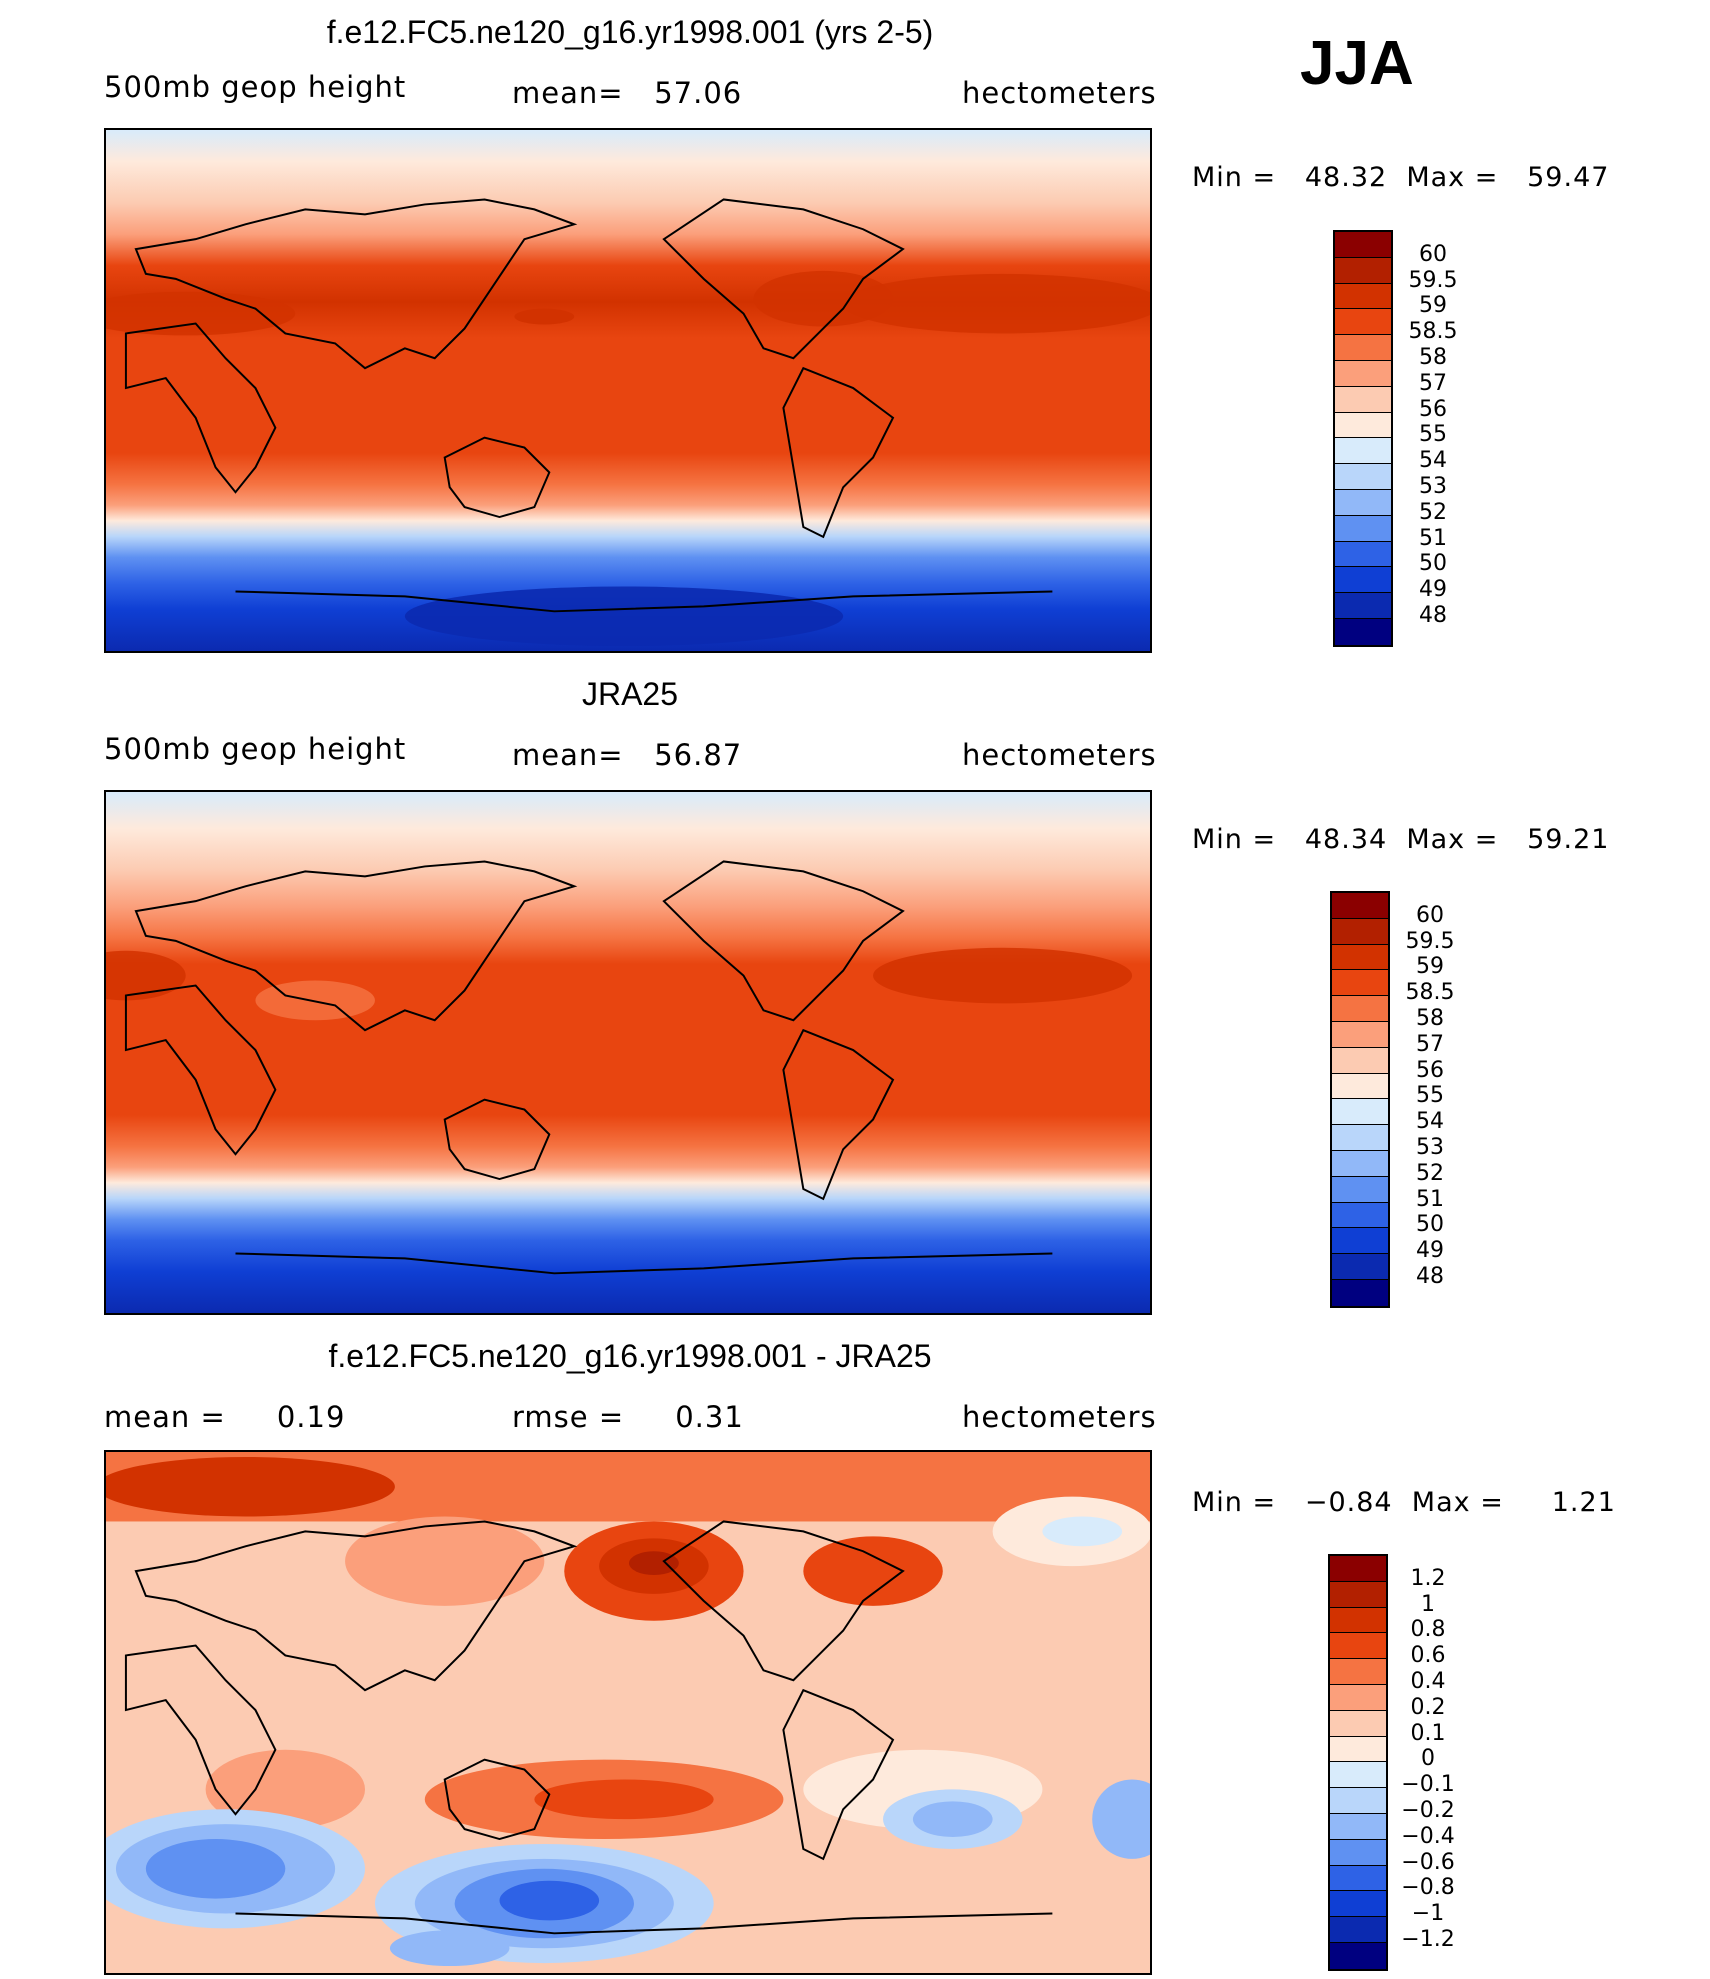 The image size is (1710, 1979). I want to click on panel2-mean: mean= 56.87, so click(627, 755).